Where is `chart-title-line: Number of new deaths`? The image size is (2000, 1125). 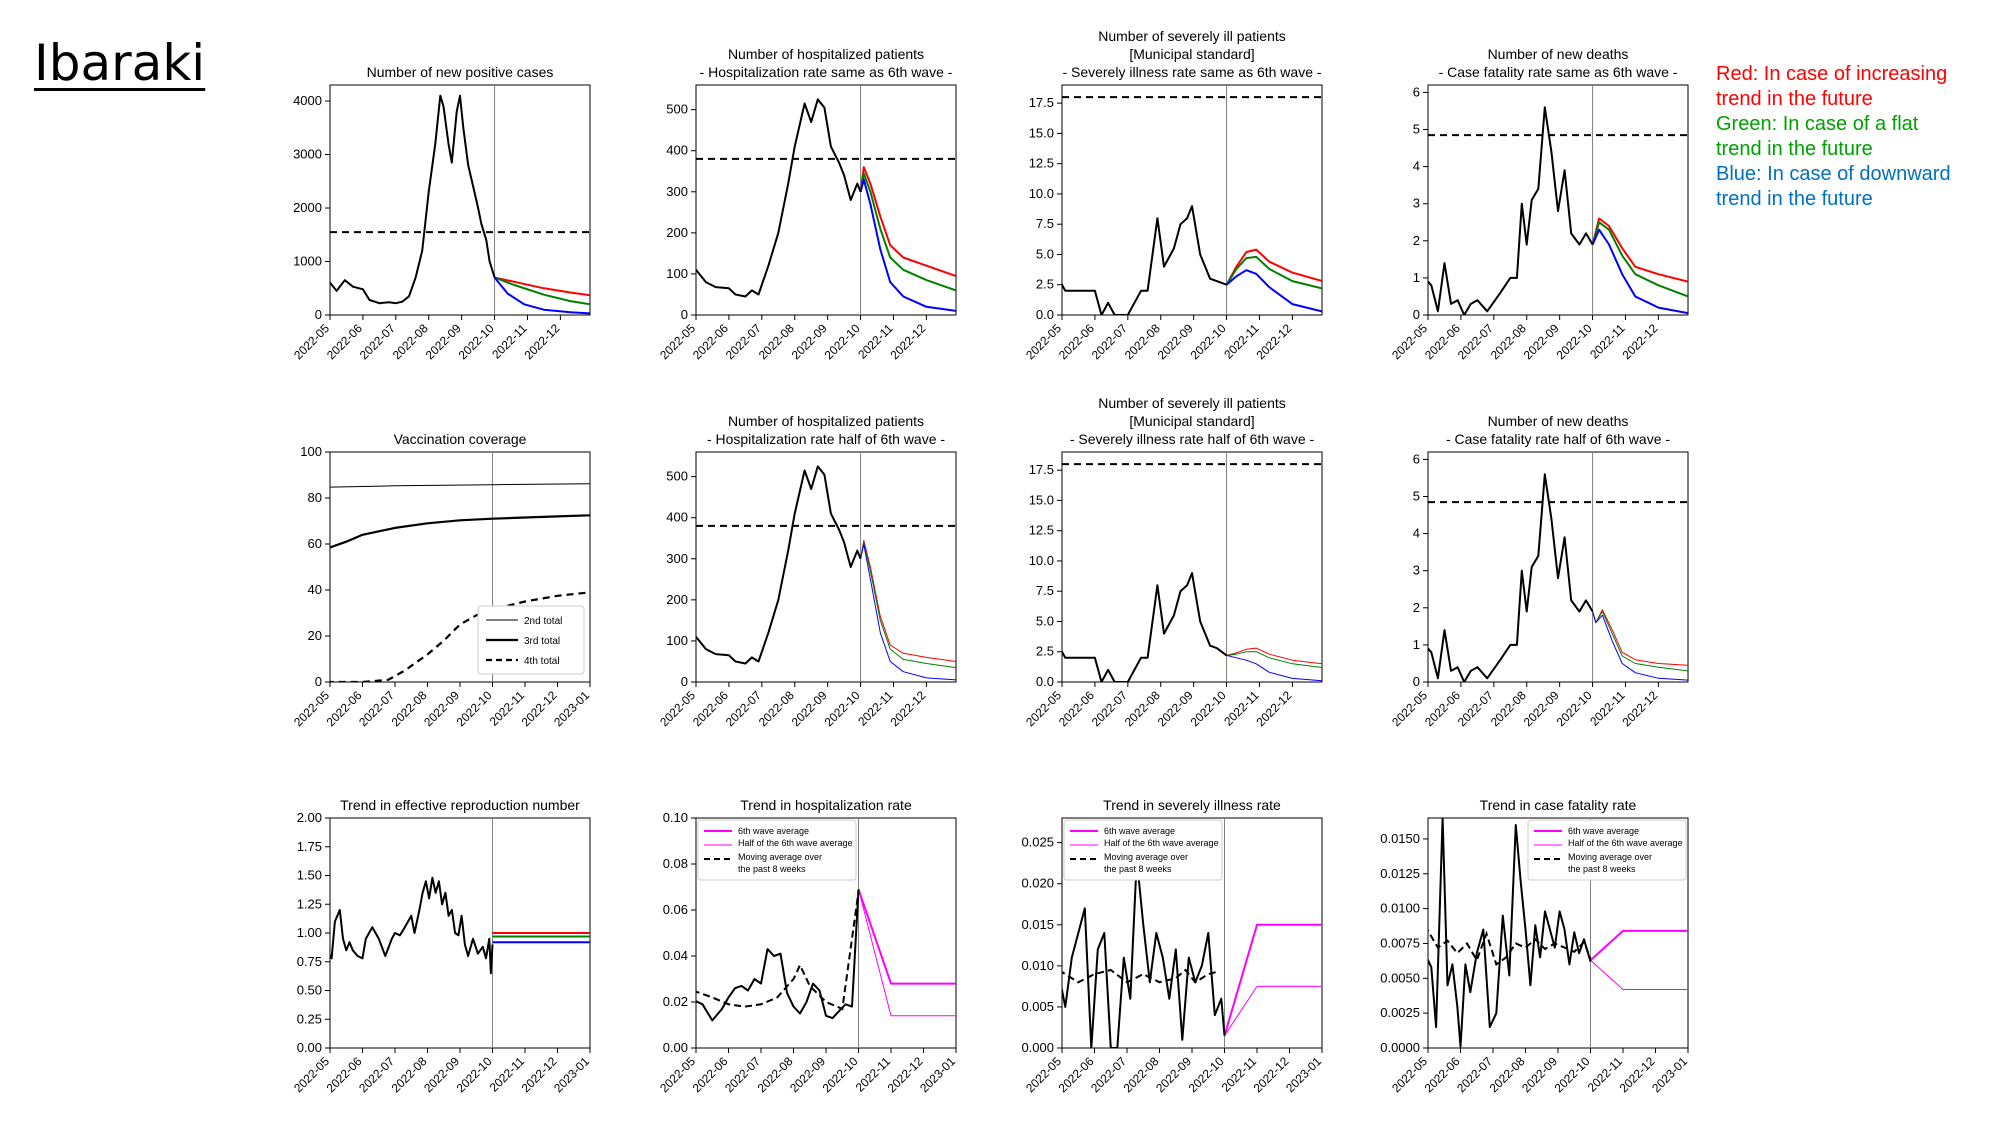
chart-title-line: Number of new deaths is located at coordinates (1558, 421).